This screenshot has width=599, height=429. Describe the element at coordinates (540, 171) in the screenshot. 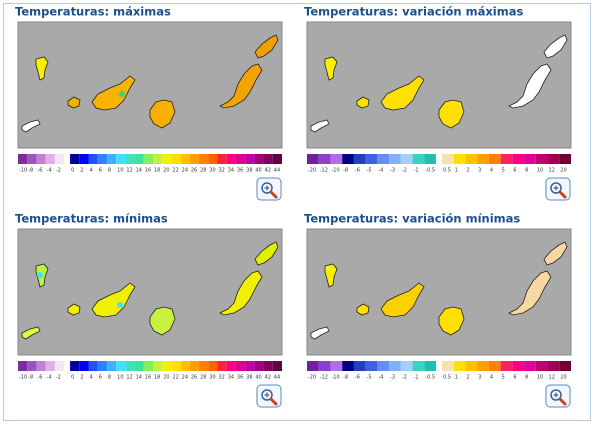

I see `legend-label: 10` at that location.